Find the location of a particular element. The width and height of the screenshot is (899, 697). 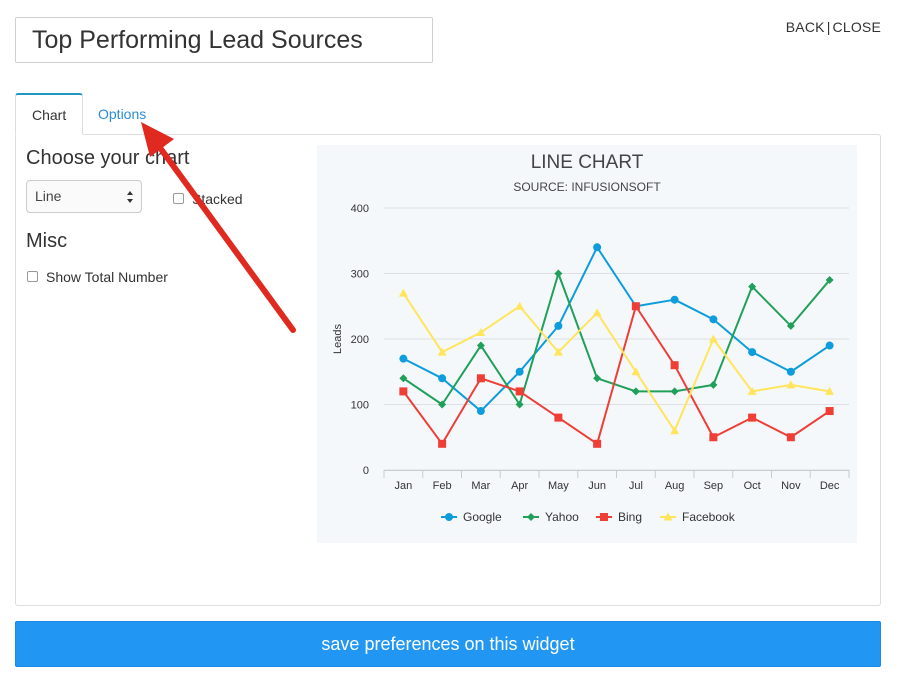

legend-item-yahoo: Yahoo is located at coordinates (551, 517).